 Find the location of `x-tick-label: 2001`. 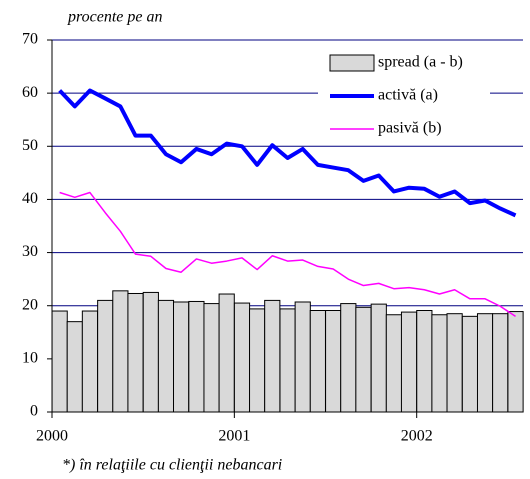

x-tick-label: 2001 is located at coordinates (234, 436).